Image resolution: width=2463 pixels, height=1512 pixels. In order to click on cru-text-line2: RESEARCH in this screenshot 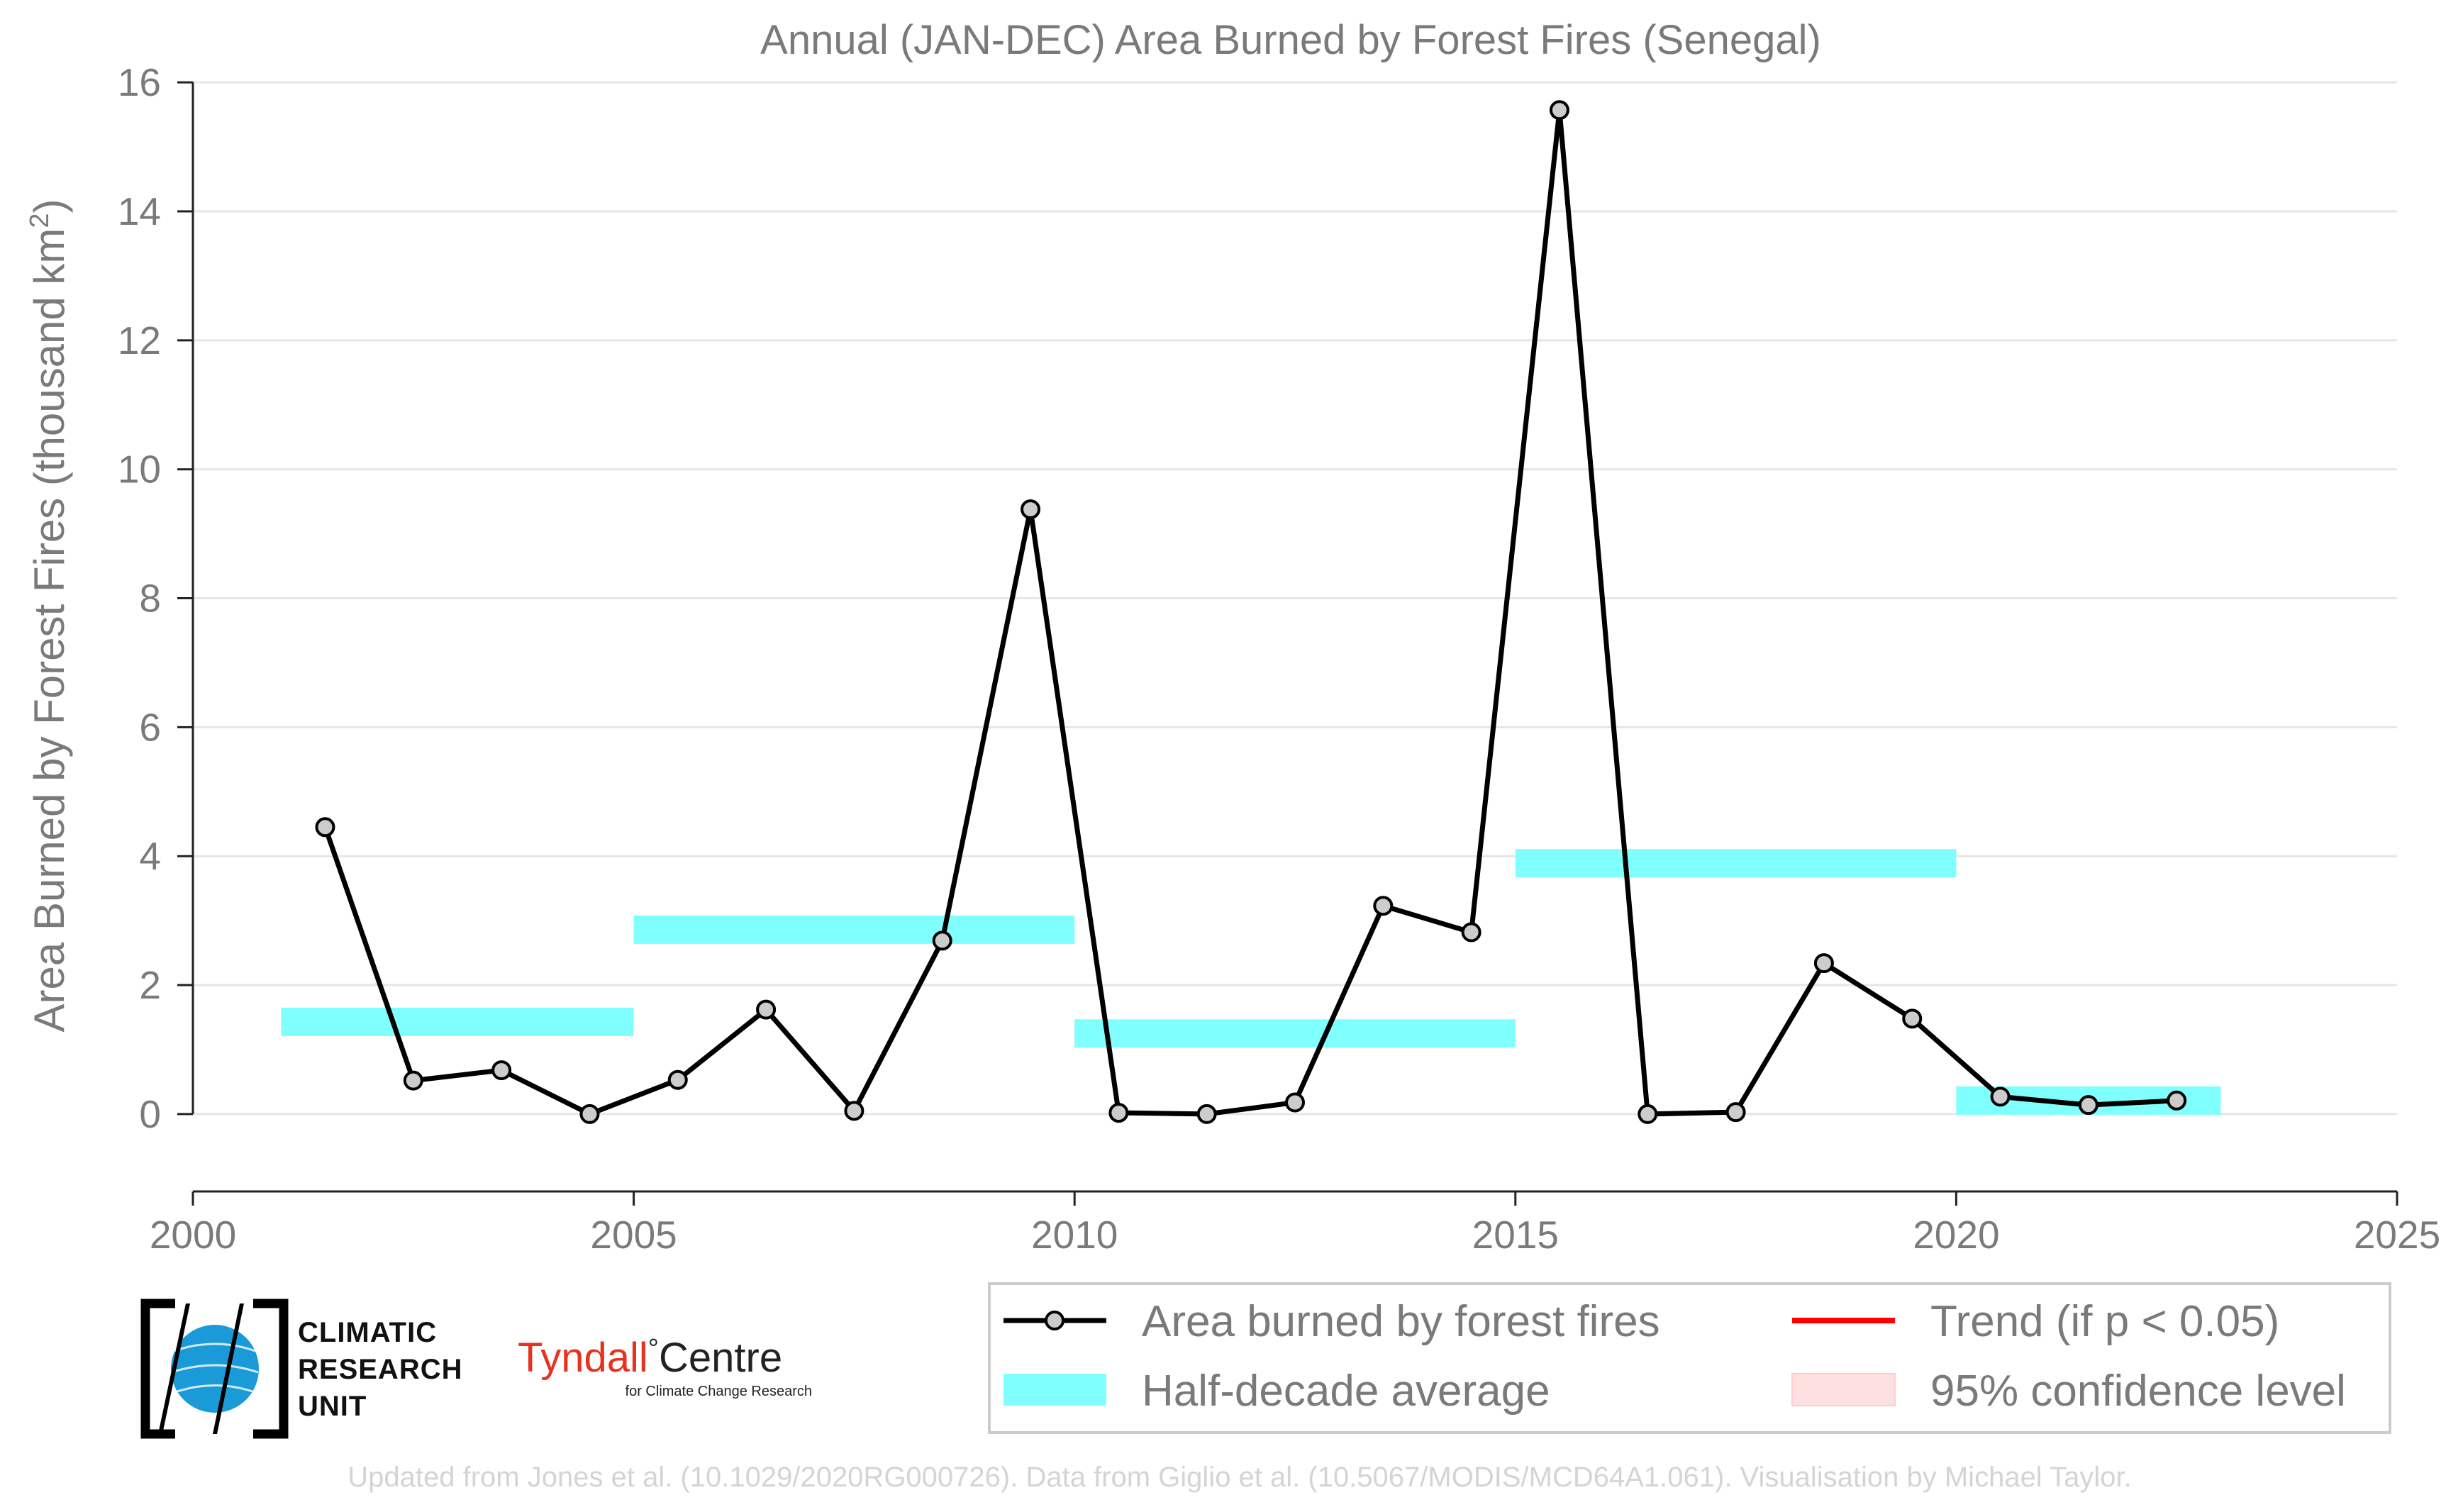, I will do `click(380, 1369)`.